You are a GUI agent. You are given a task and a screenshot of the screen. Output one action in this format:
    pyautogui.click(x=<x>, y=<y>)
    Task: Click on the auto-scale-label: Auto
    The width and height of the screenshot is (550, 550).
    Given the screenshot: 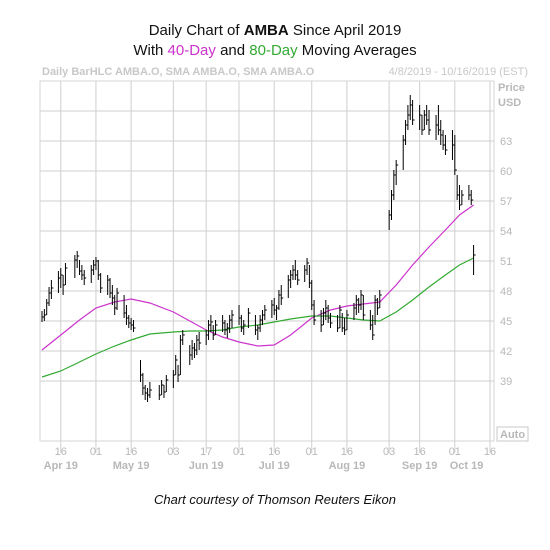 What is the action you would take?
    pyautogui.click(x=512, y=435)
    